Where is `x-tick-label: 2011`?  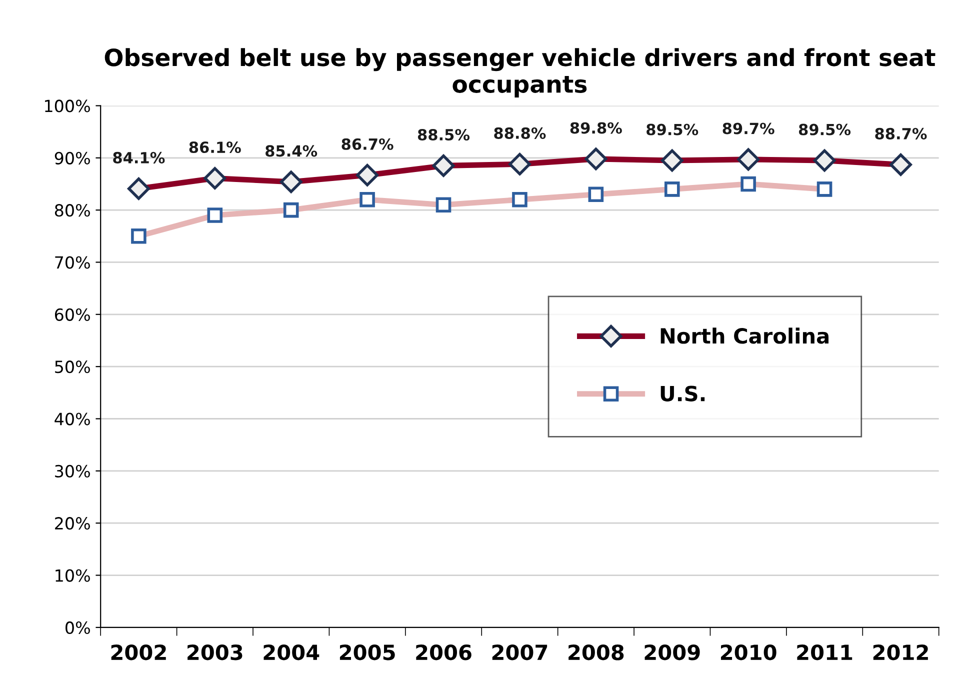
x-tick-label: 2011 is located at coordinates (824, 652).